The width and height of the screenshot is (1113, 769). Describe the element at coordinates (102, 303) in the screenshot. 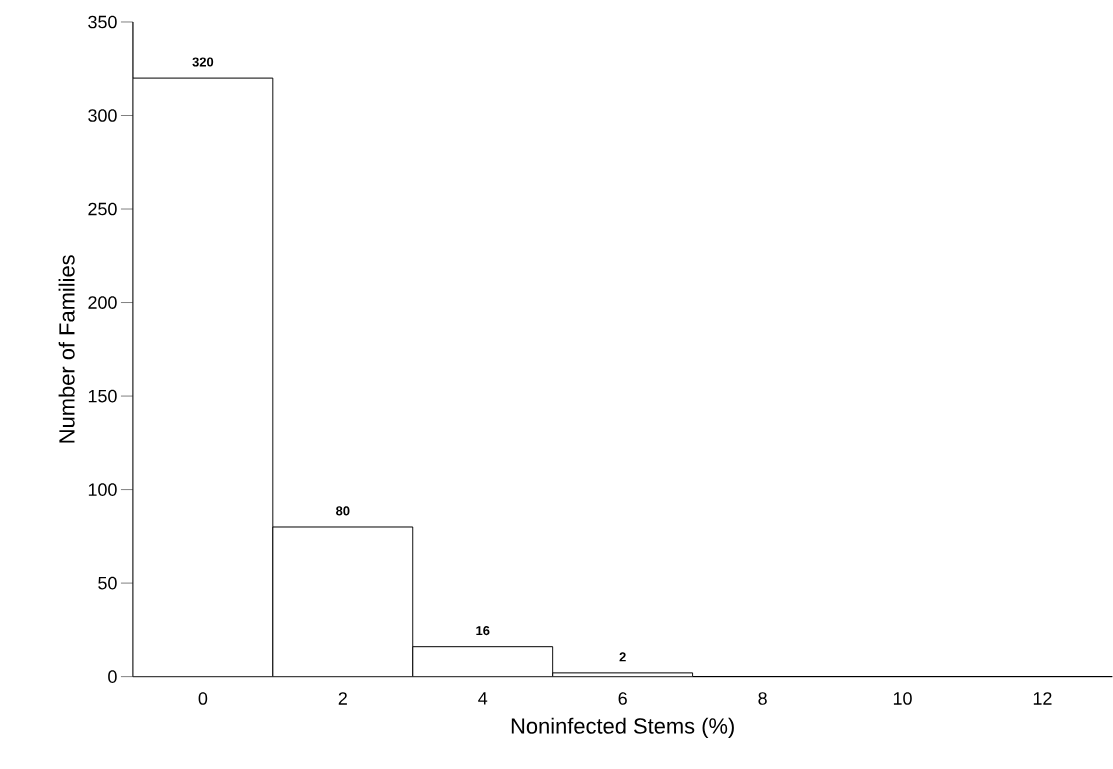

I see `y-tick-label: 200` at that location.